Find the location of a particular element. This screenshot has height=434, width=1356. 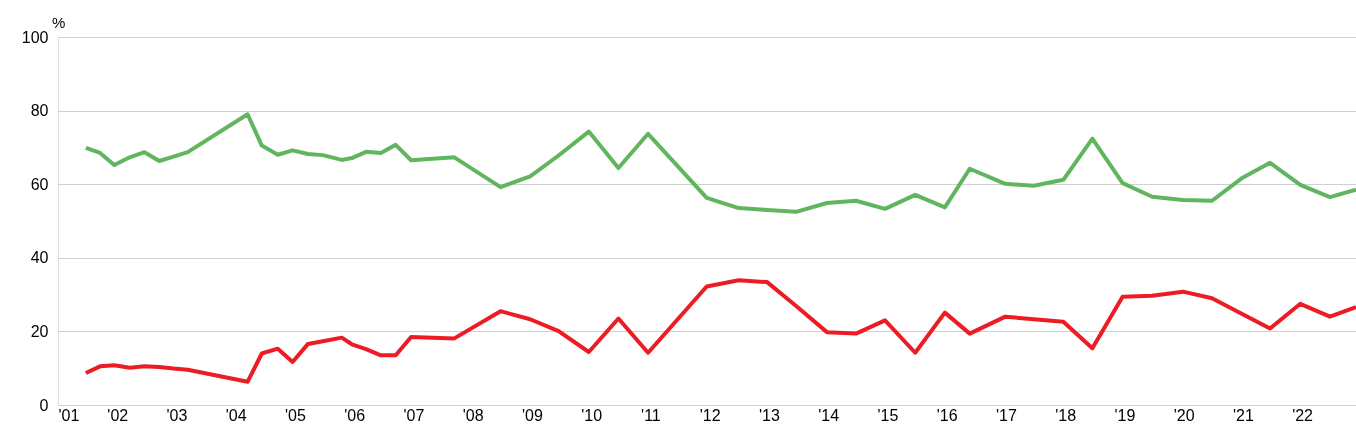

x-tick-label: '10 is located at coordinates (592, 415).